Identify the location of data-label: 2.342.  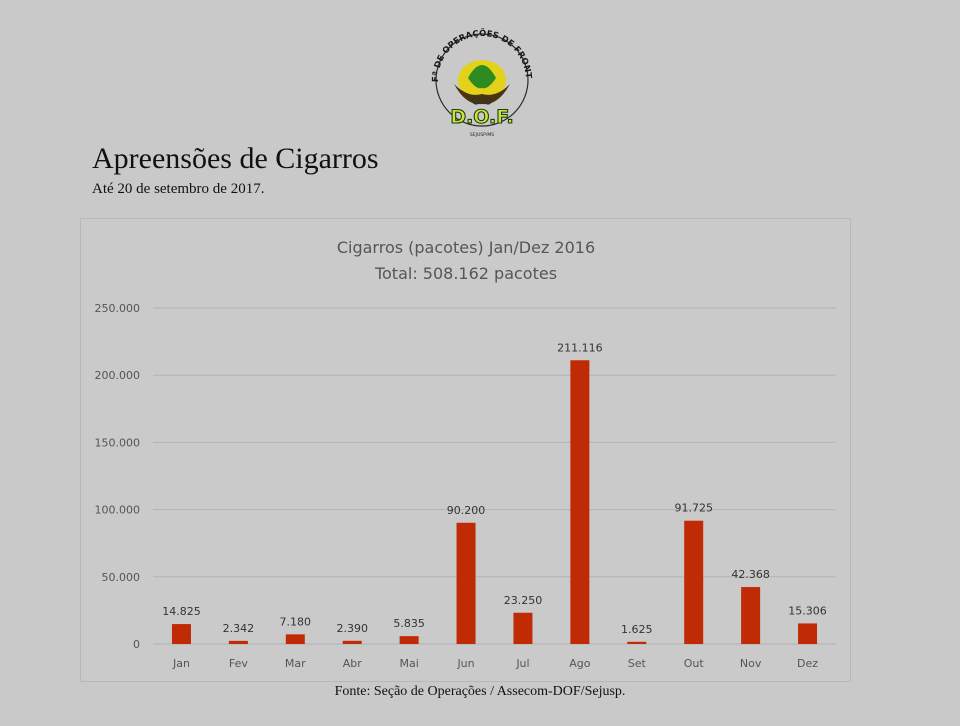
(239, 628).